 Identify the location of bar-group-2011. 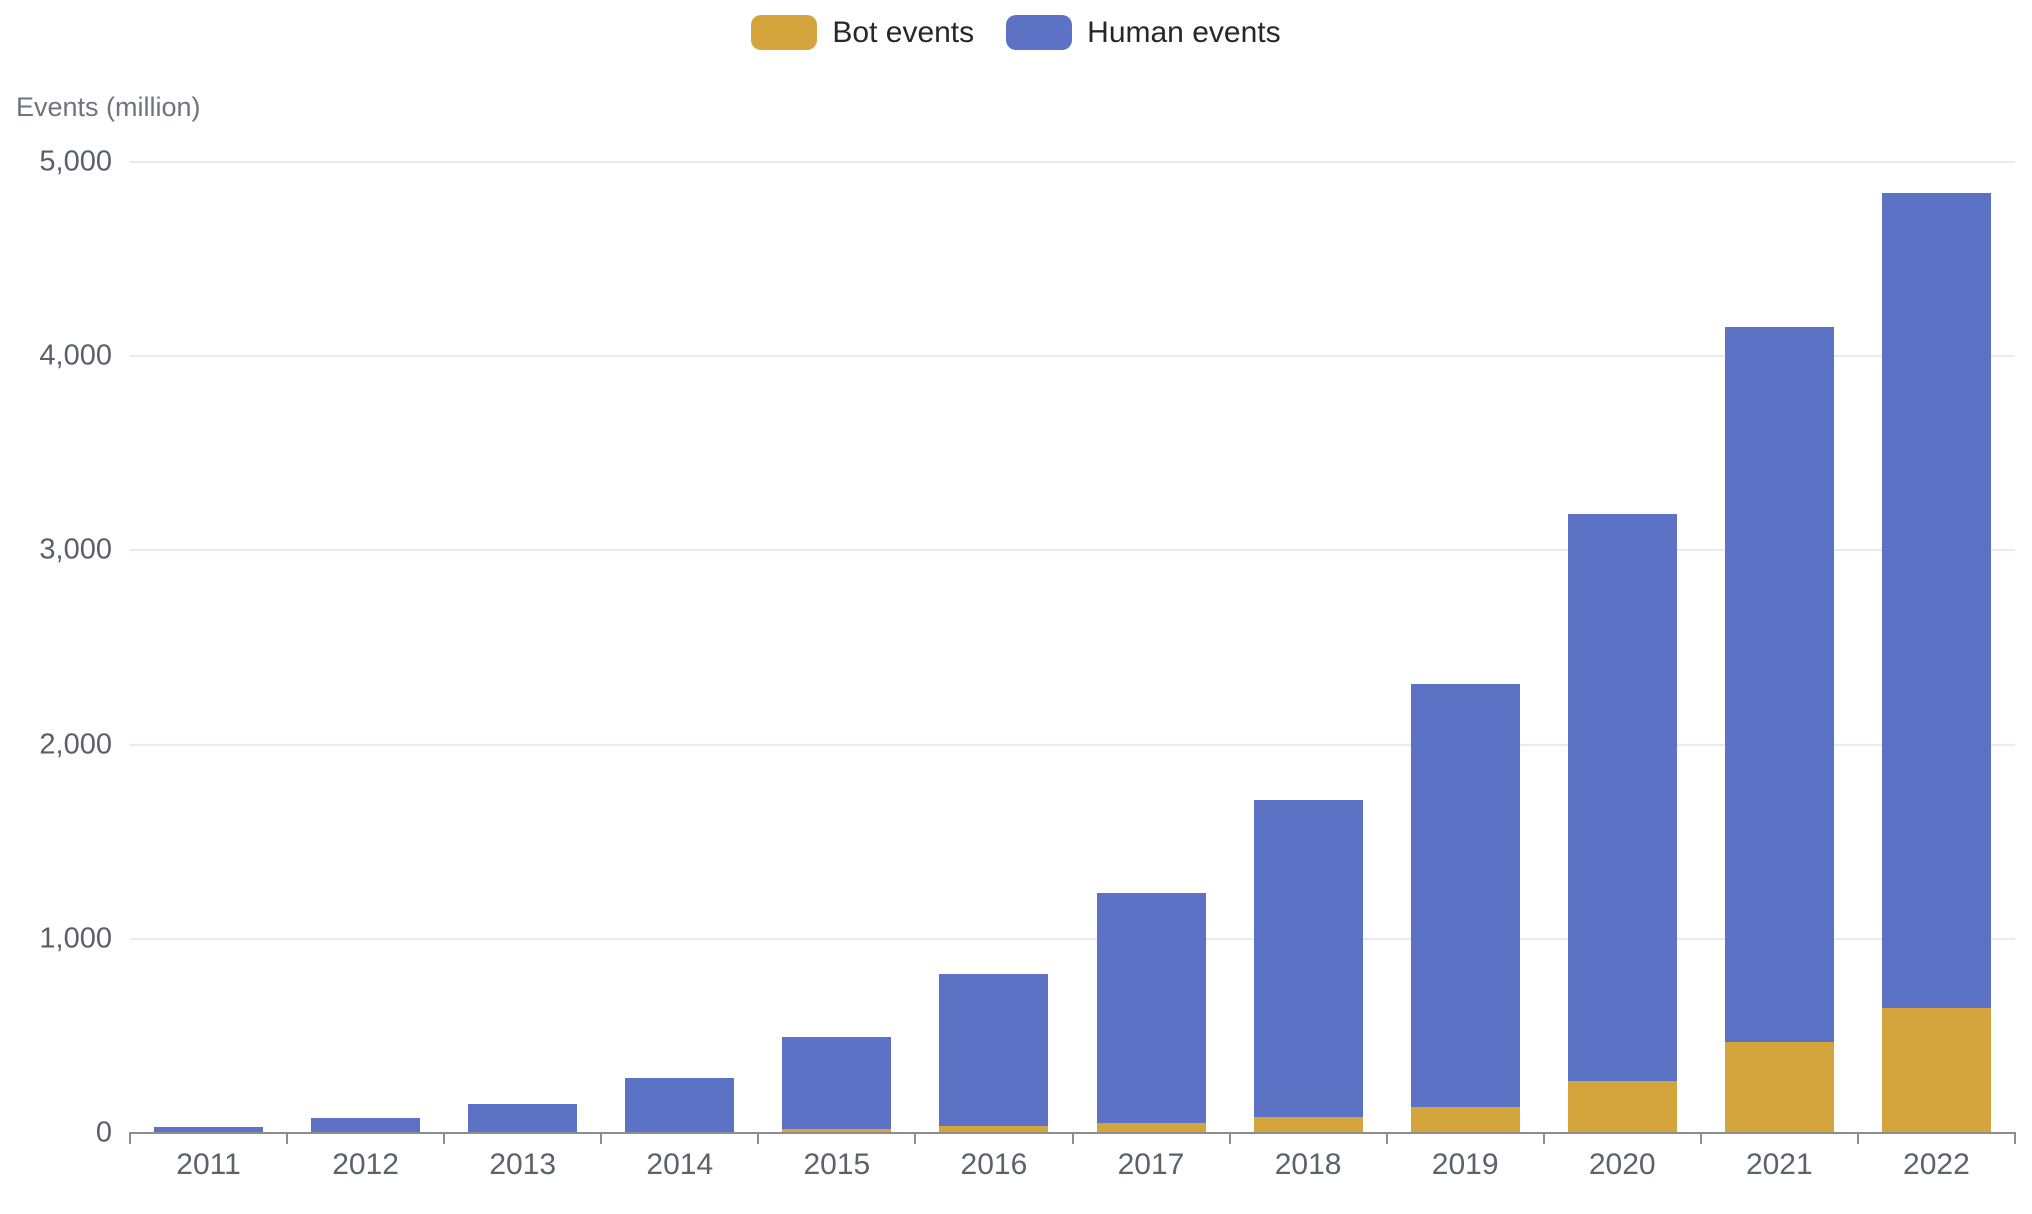
(208, 647).